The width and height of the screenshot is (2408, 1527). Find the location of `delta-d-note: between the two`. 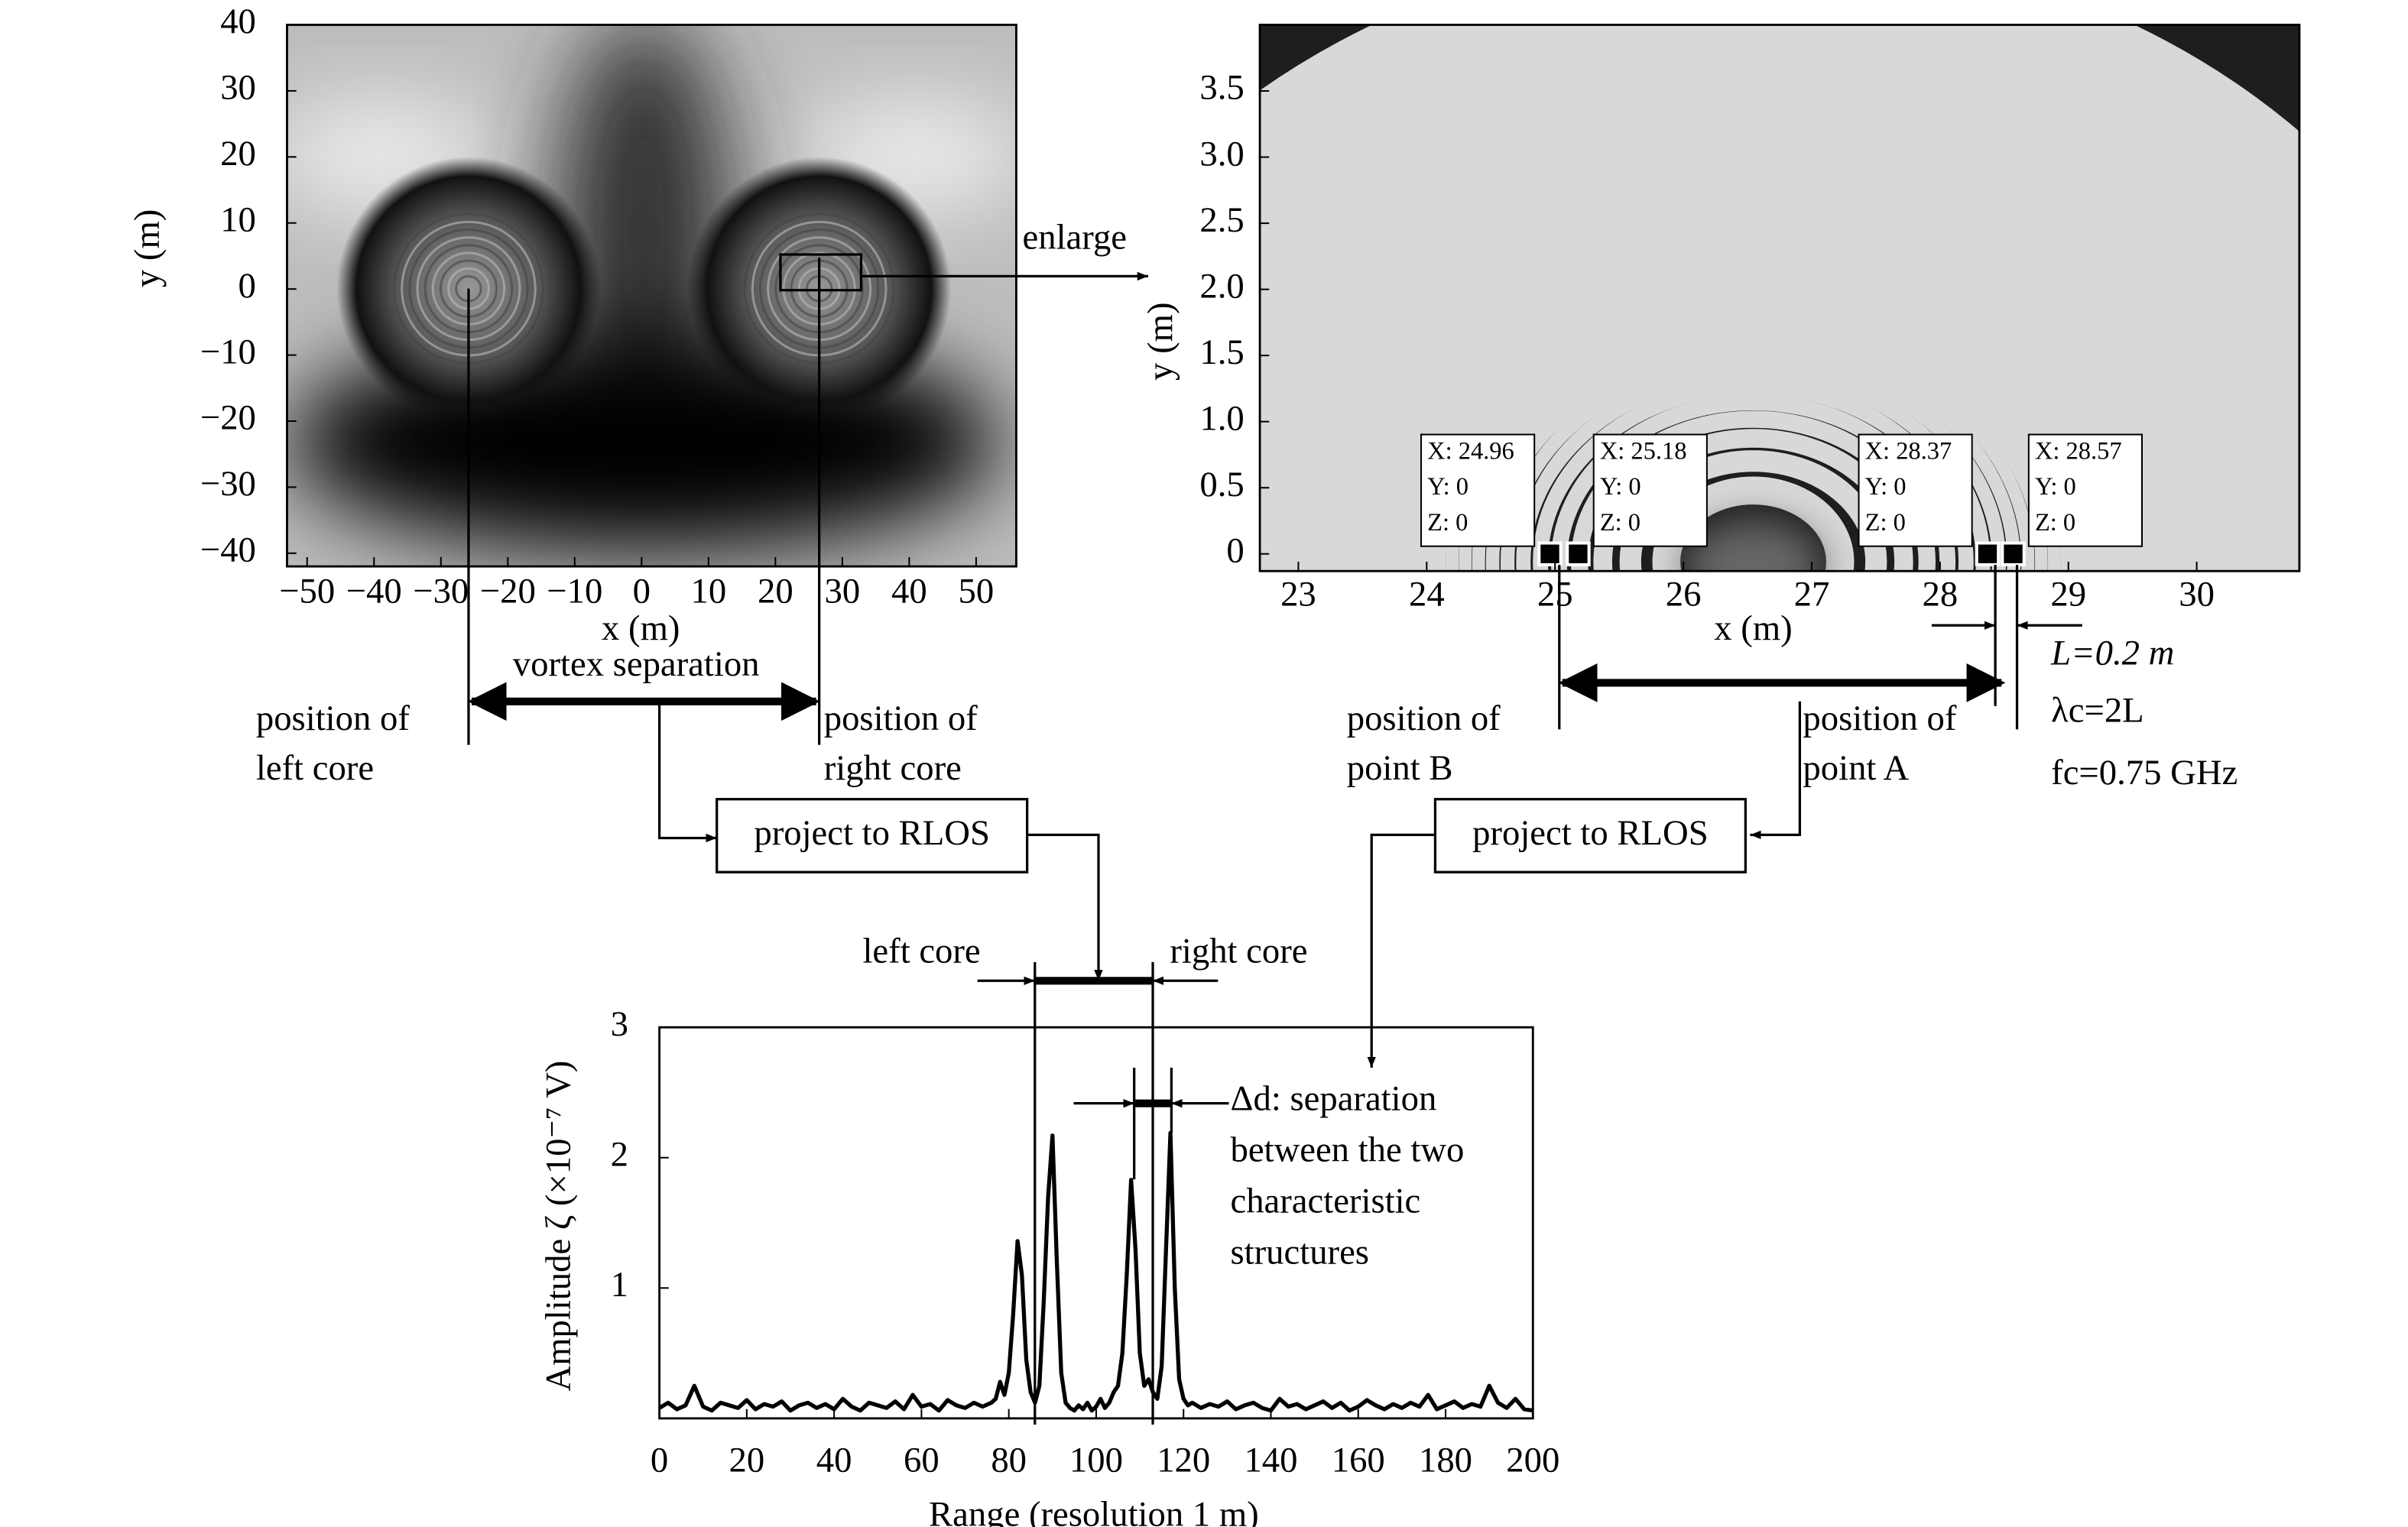

delta-d-note: between the two is located at coordinates (1348, 1149).